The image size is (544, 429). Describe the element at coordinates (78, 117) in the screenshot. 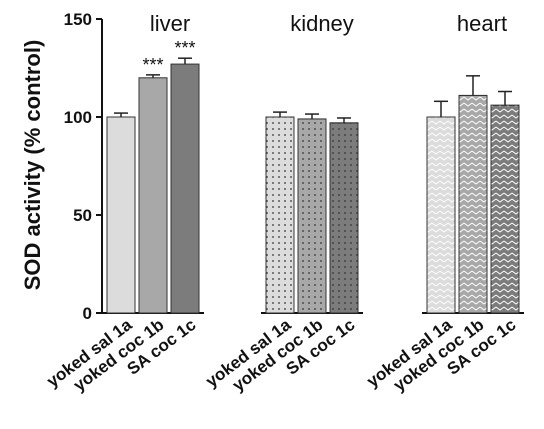

I see `y-tick-label: 100` at that location.